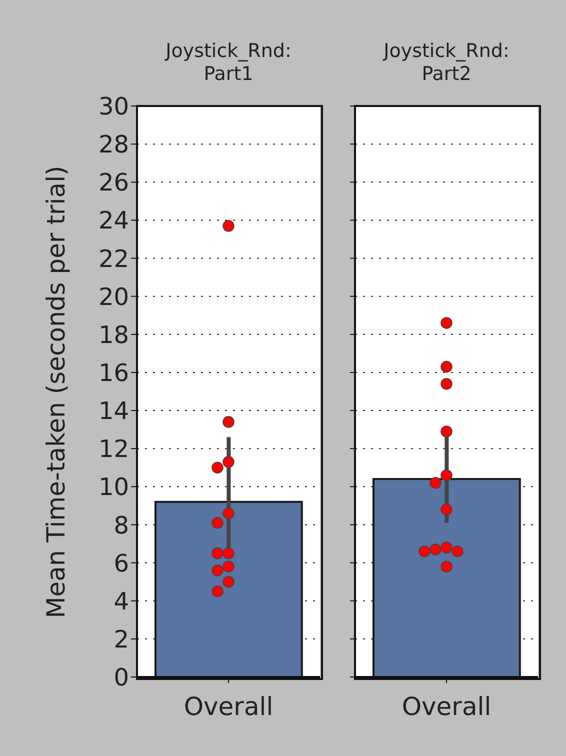 The image size is (566, 756). I want to click on y-tick-label: 10, so click(113, 487).